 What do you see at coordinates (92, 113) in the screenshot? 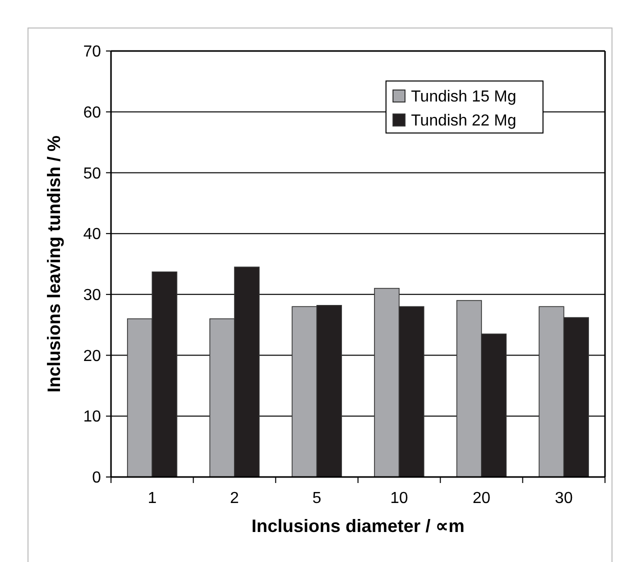
I see `y-tick-label: 60` at bounding box center [92, 113].